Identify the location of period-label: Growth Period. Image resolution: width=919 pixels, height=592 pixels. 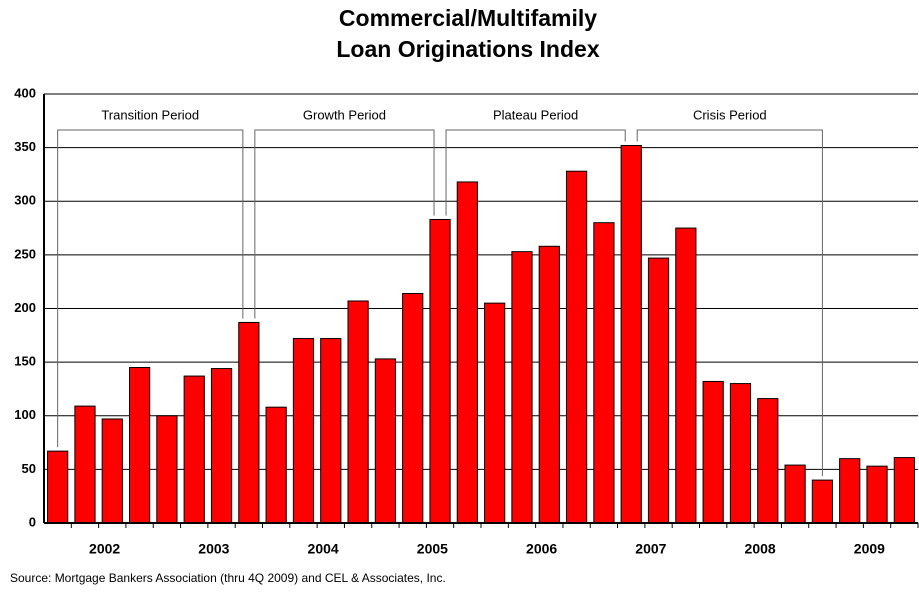
(344, 114).